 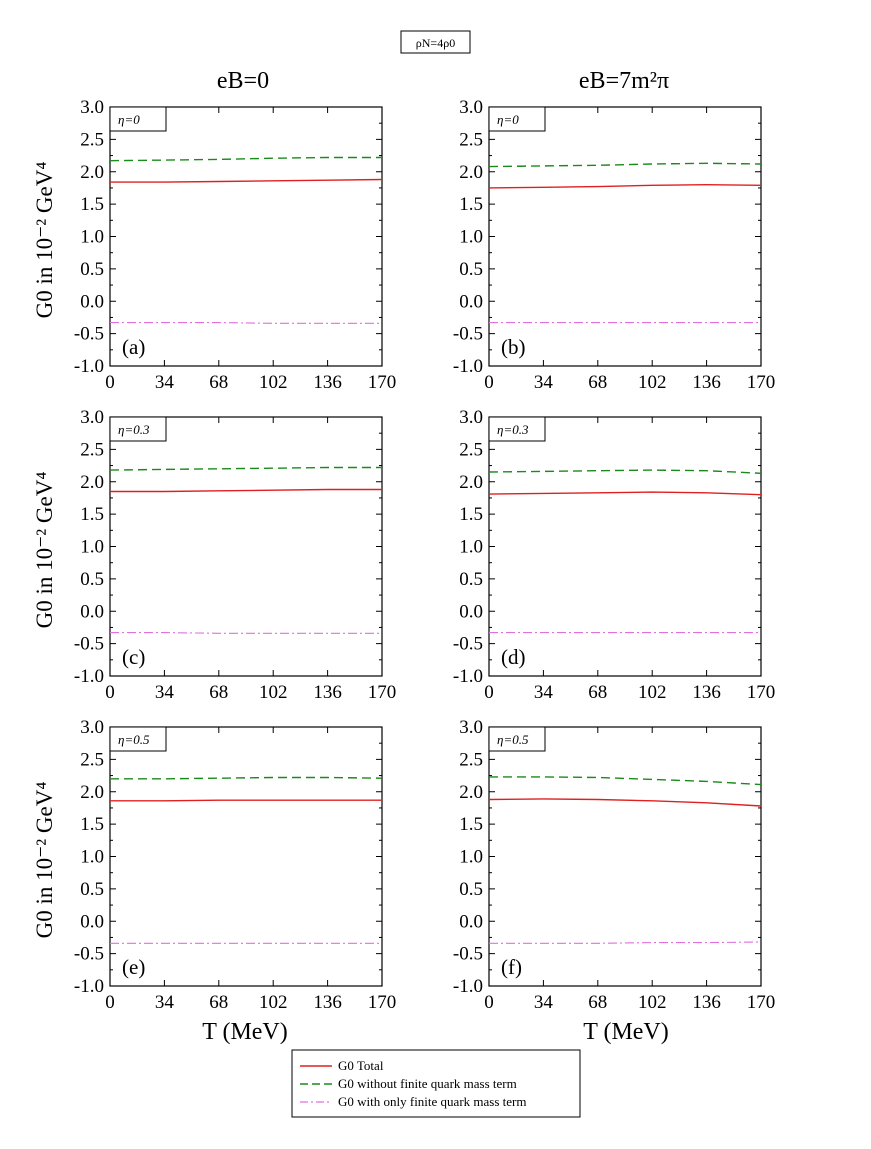 I want to click on density-box: ρN=4ρ0, so click(x=435, y=42).